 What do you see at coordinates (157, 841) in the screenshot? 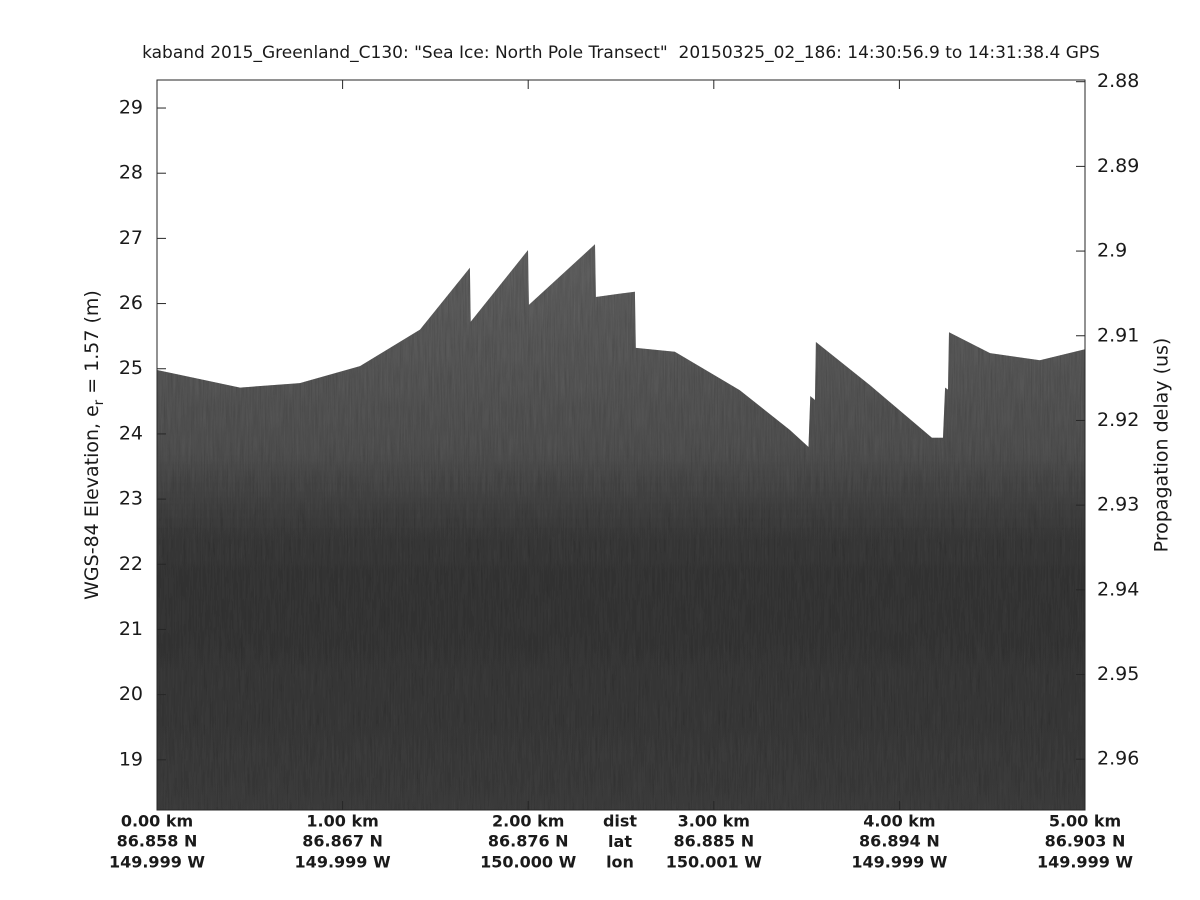
I see `lat-label: 86.858 N` at bounding box center [157, 841].